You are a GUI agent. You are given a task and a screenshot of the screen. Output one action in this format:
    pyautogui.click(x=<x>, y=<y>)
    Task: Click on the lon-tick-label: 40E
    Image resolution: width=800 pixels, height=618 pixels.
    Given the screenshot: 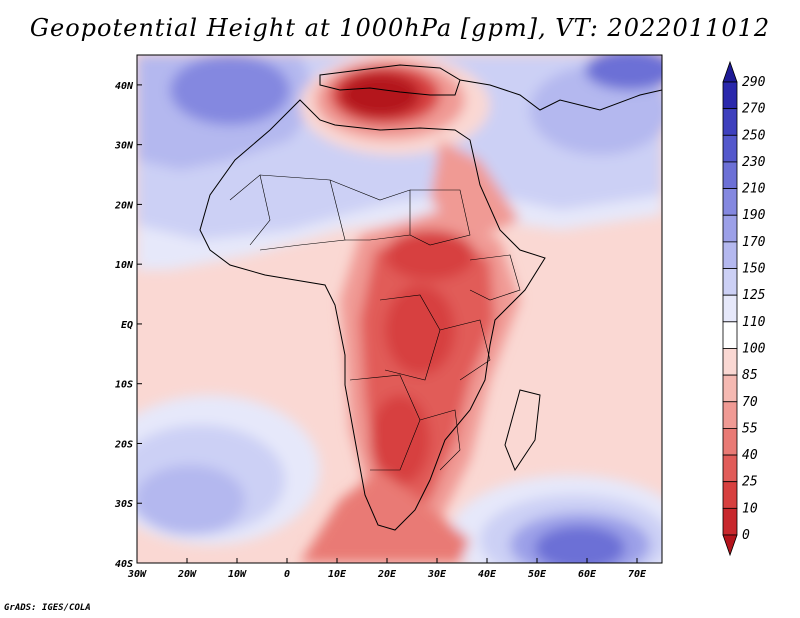 What is the action you would take?
    pyautogui.click(x=487, y=574)
    